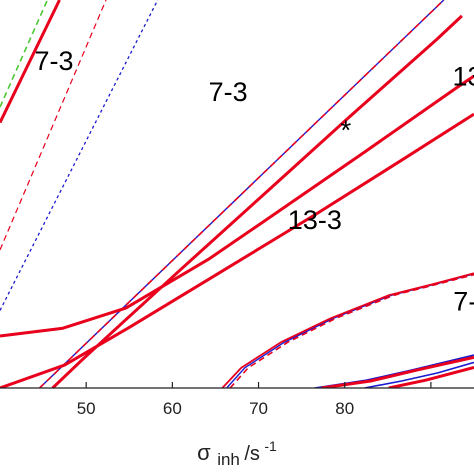  What do you see at coordinates (258, 408) in the screenshot?
I see `x-tick-label-70: 70` at bounding box center [258, 408].